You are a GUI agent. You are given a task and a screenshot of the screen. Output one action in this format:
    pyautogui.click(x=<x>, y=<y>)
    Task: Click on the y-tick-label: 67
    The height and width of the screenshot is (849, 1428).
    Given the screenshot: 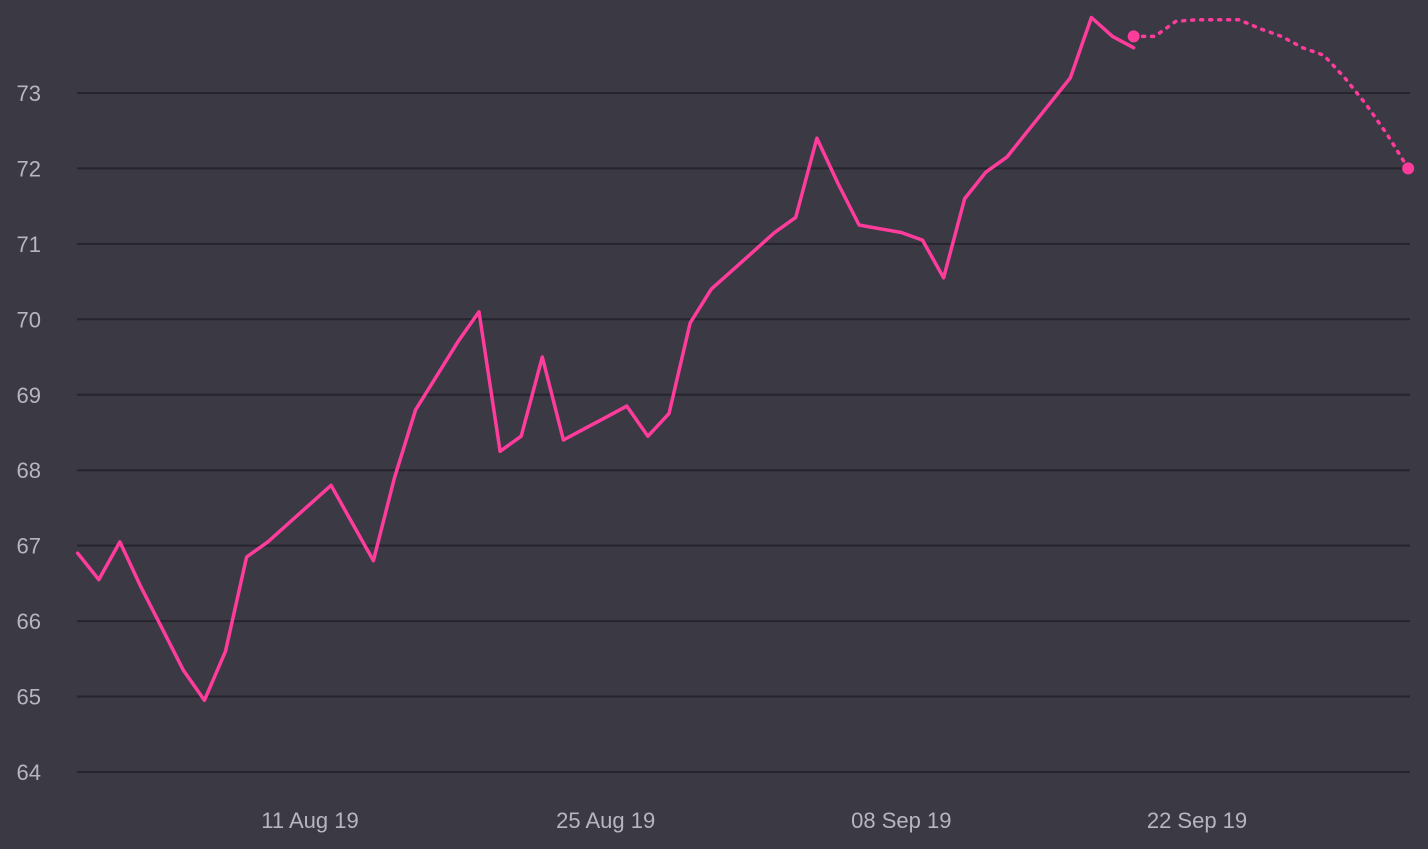 What is the action you would take?
    pyautogui.click(x=29, y=546)
    